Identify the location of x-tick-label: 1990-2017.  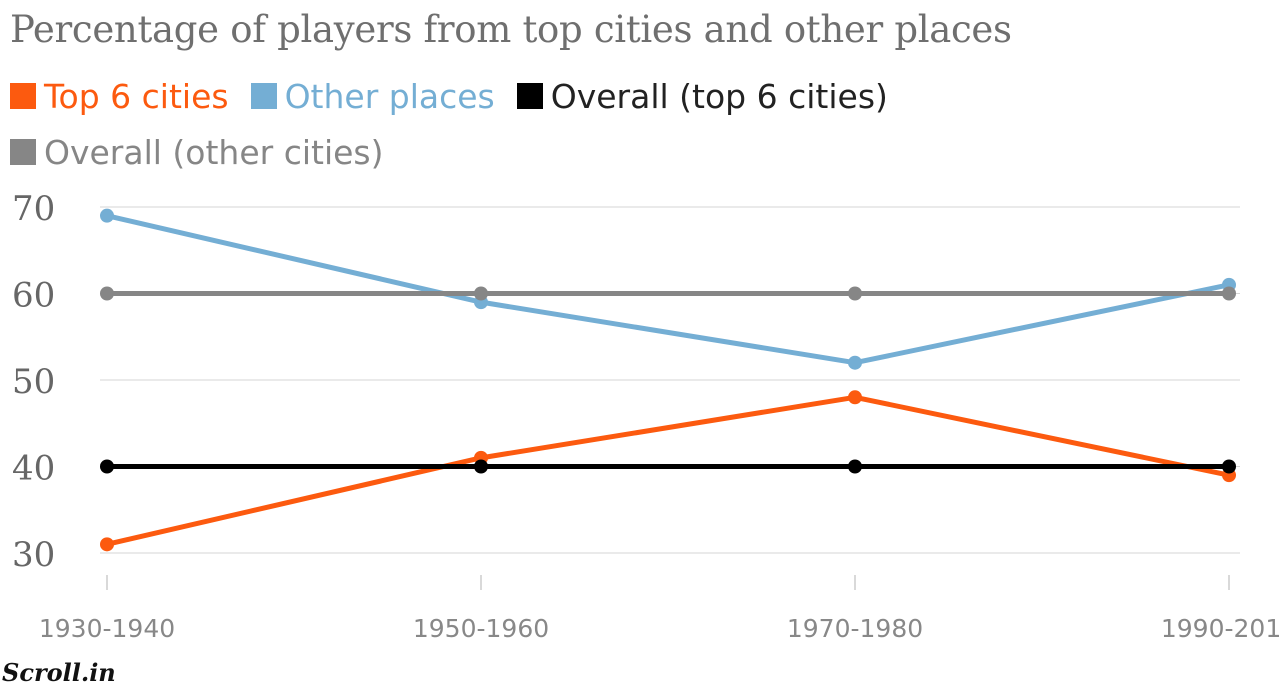
(1220, 628).